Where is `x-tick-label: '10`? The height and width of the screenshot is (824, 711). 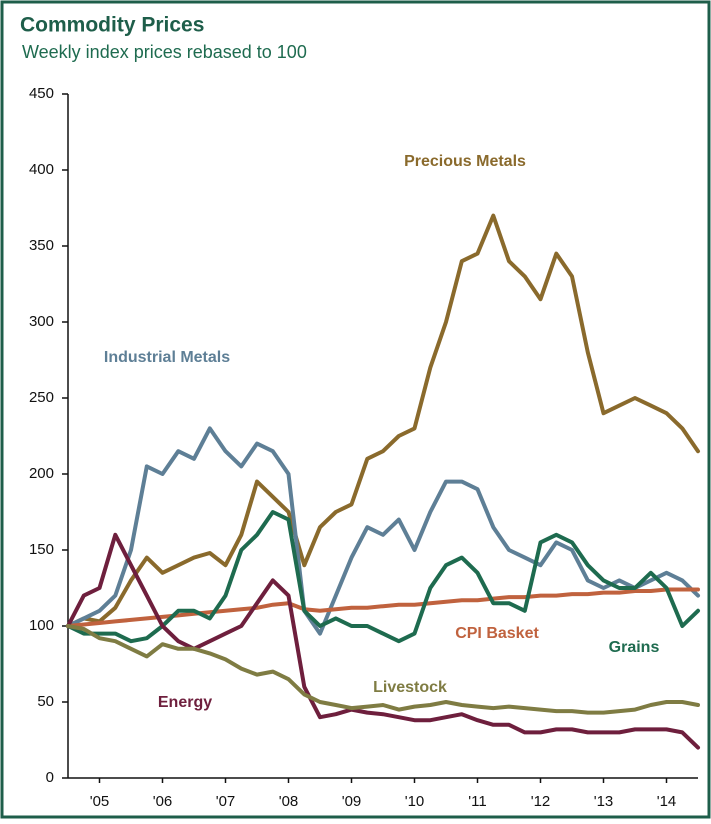
x-tick-label: '10 is located at coordinates (415, 801).